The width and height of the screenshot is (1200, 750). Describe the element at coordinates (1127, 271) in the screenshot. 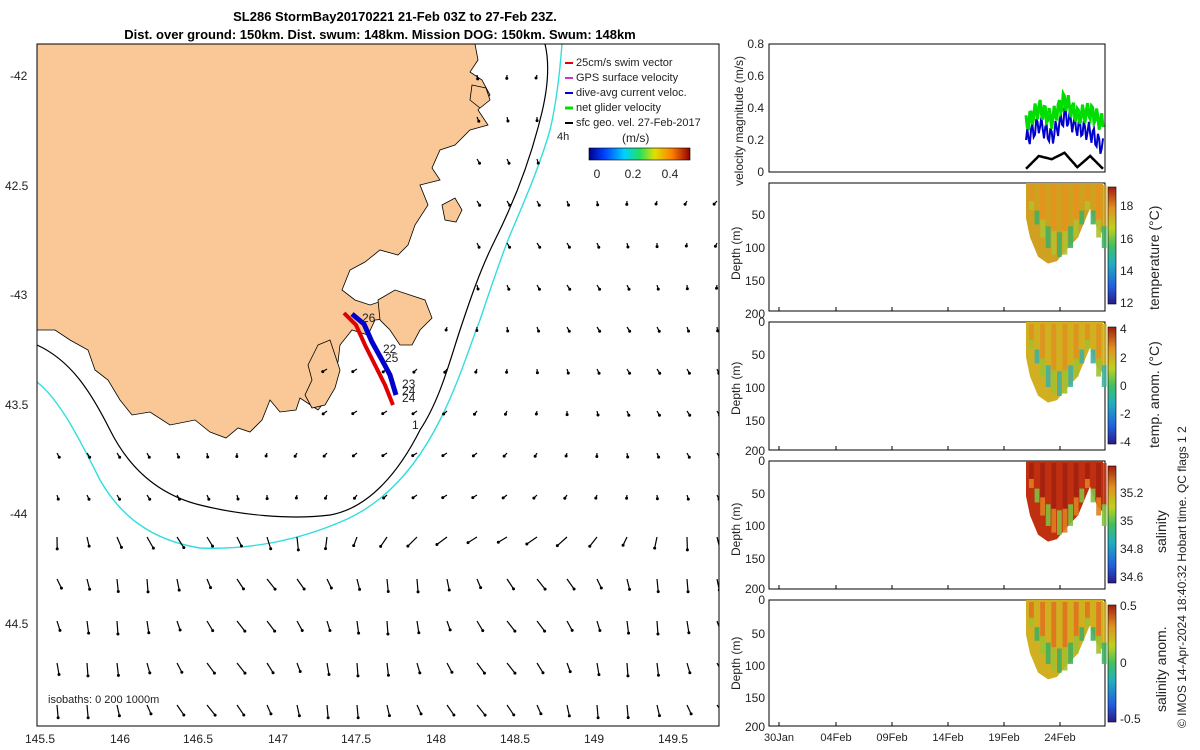

I see `cbar-tick: 14` at that location.